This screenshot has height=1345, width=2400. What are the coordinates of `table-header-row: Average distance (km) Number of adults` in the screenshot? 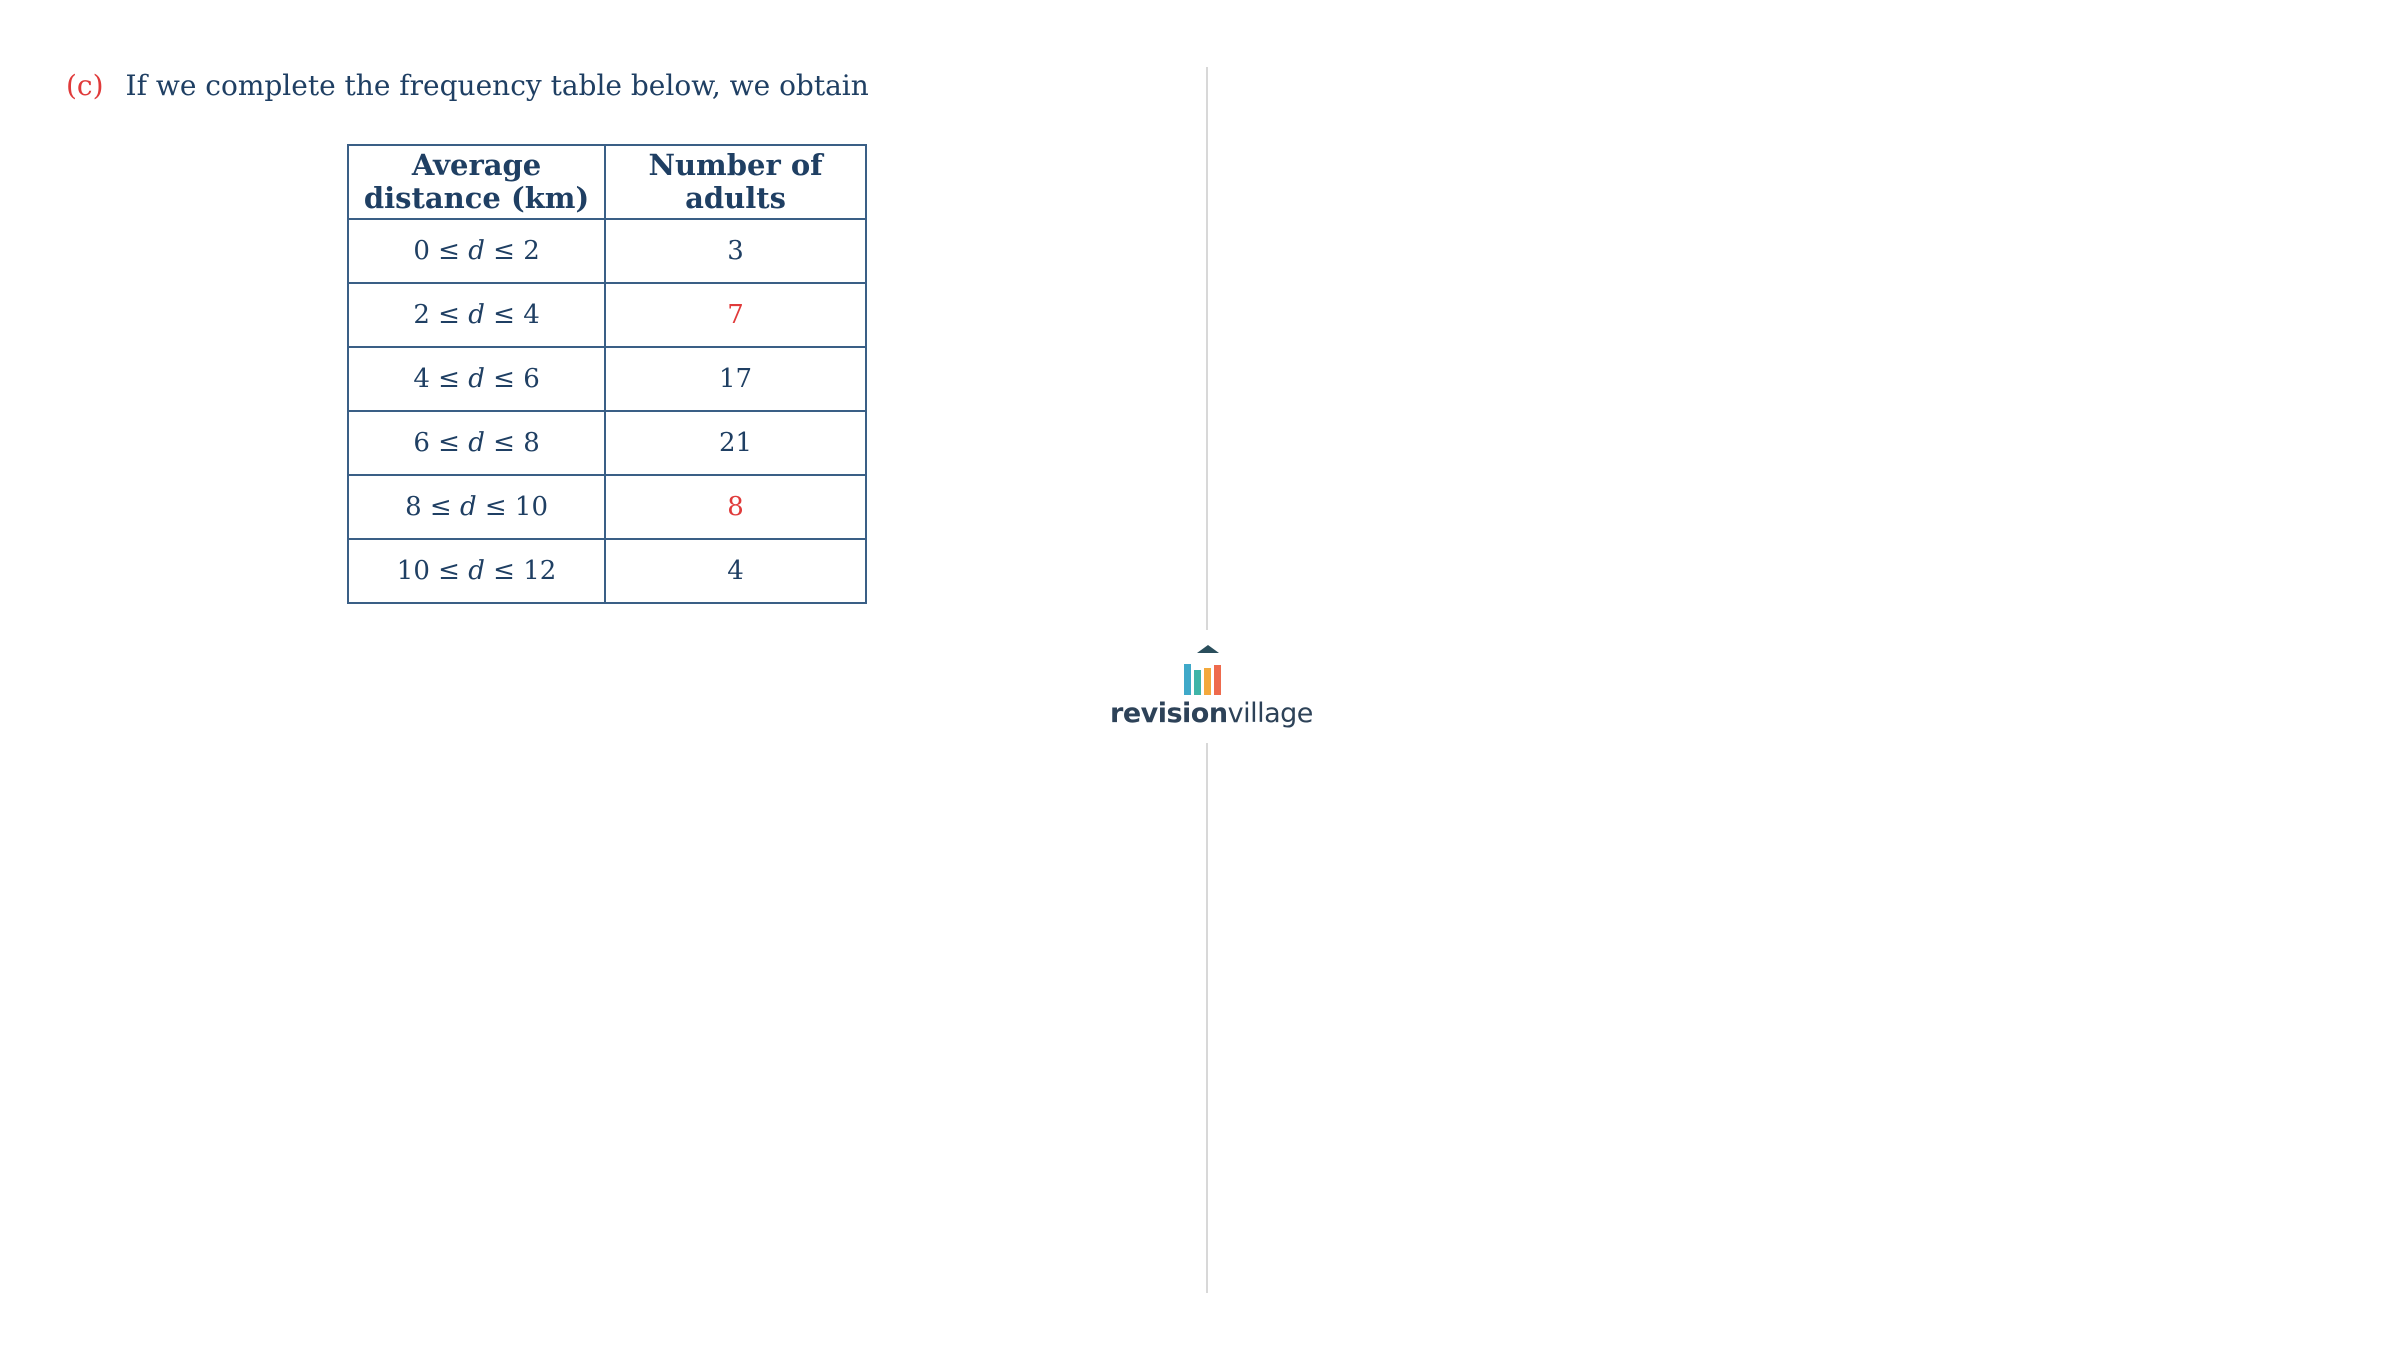 It's located at (606, 182).